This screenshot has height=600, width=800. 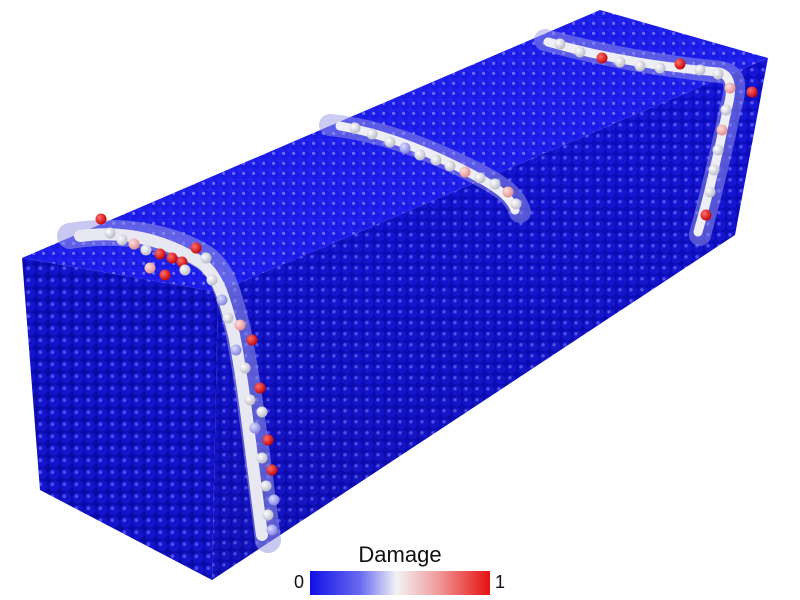 What do you see at coordinates (400, 554) in the screenshot?
I see `legend-title: Damage` at bounding box center [400, 554].